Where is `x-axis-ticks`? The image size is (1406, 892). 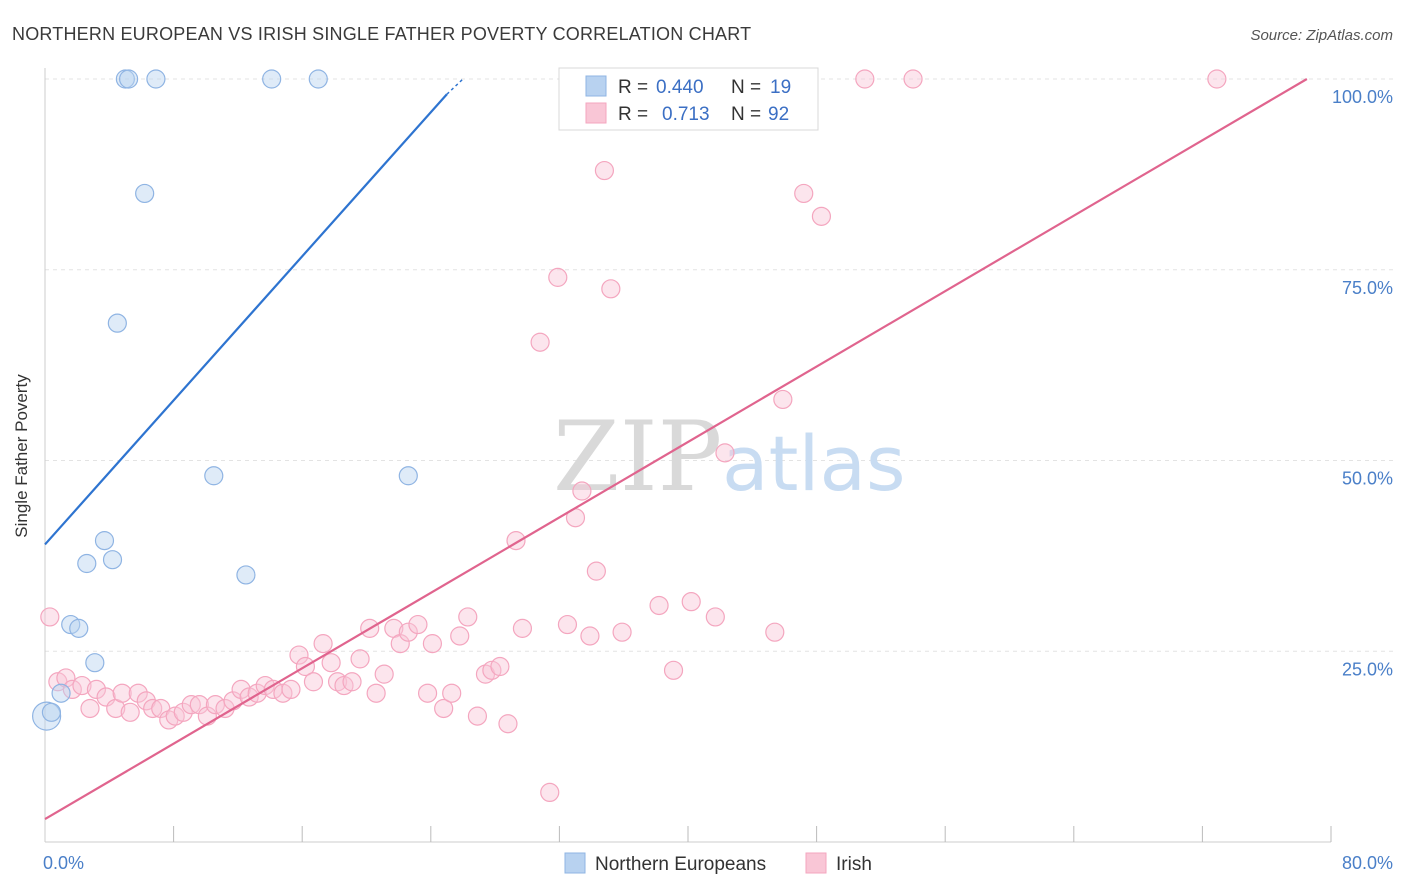
x-axis-ticks is located at coordinates (752, 834).